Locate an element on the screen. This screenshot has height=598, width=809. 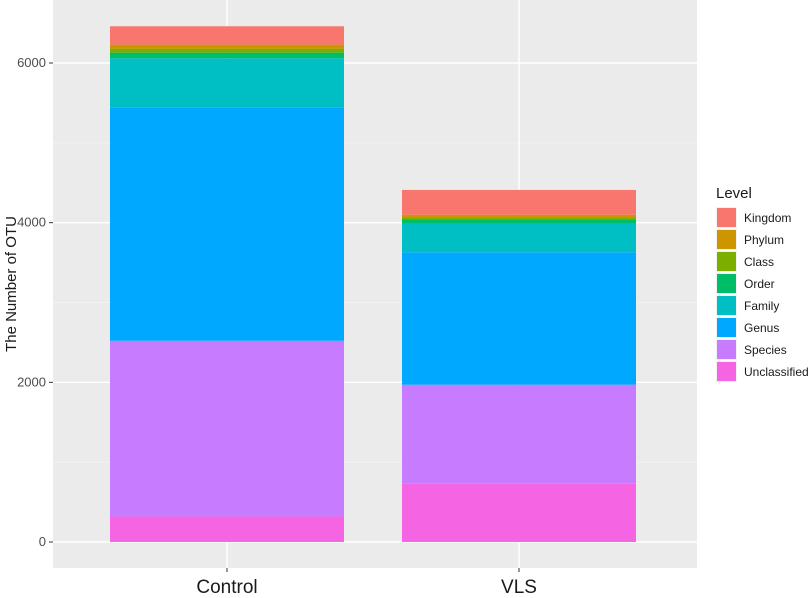
y-tick-label: 4000 is located at coordinates (31, 222).